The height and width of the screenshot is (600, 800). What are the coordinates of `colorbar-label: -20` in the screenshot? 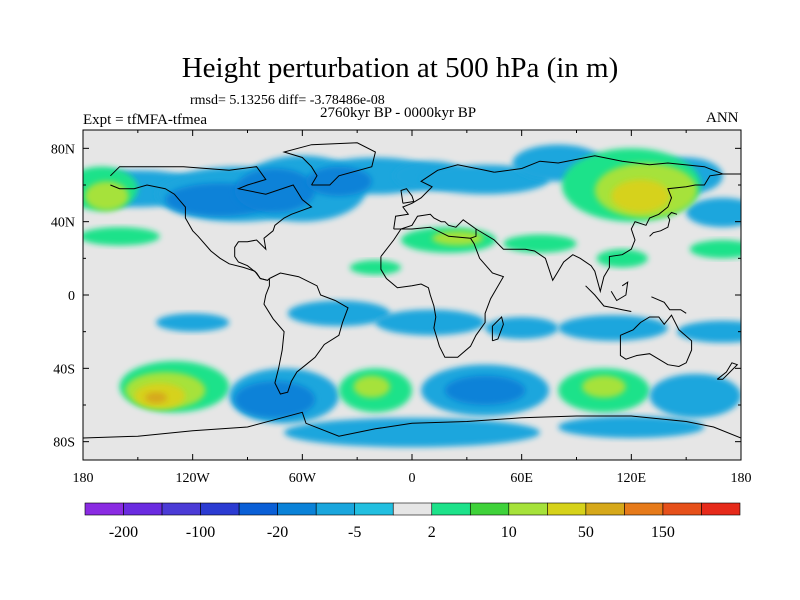 It's located at (277, 532).